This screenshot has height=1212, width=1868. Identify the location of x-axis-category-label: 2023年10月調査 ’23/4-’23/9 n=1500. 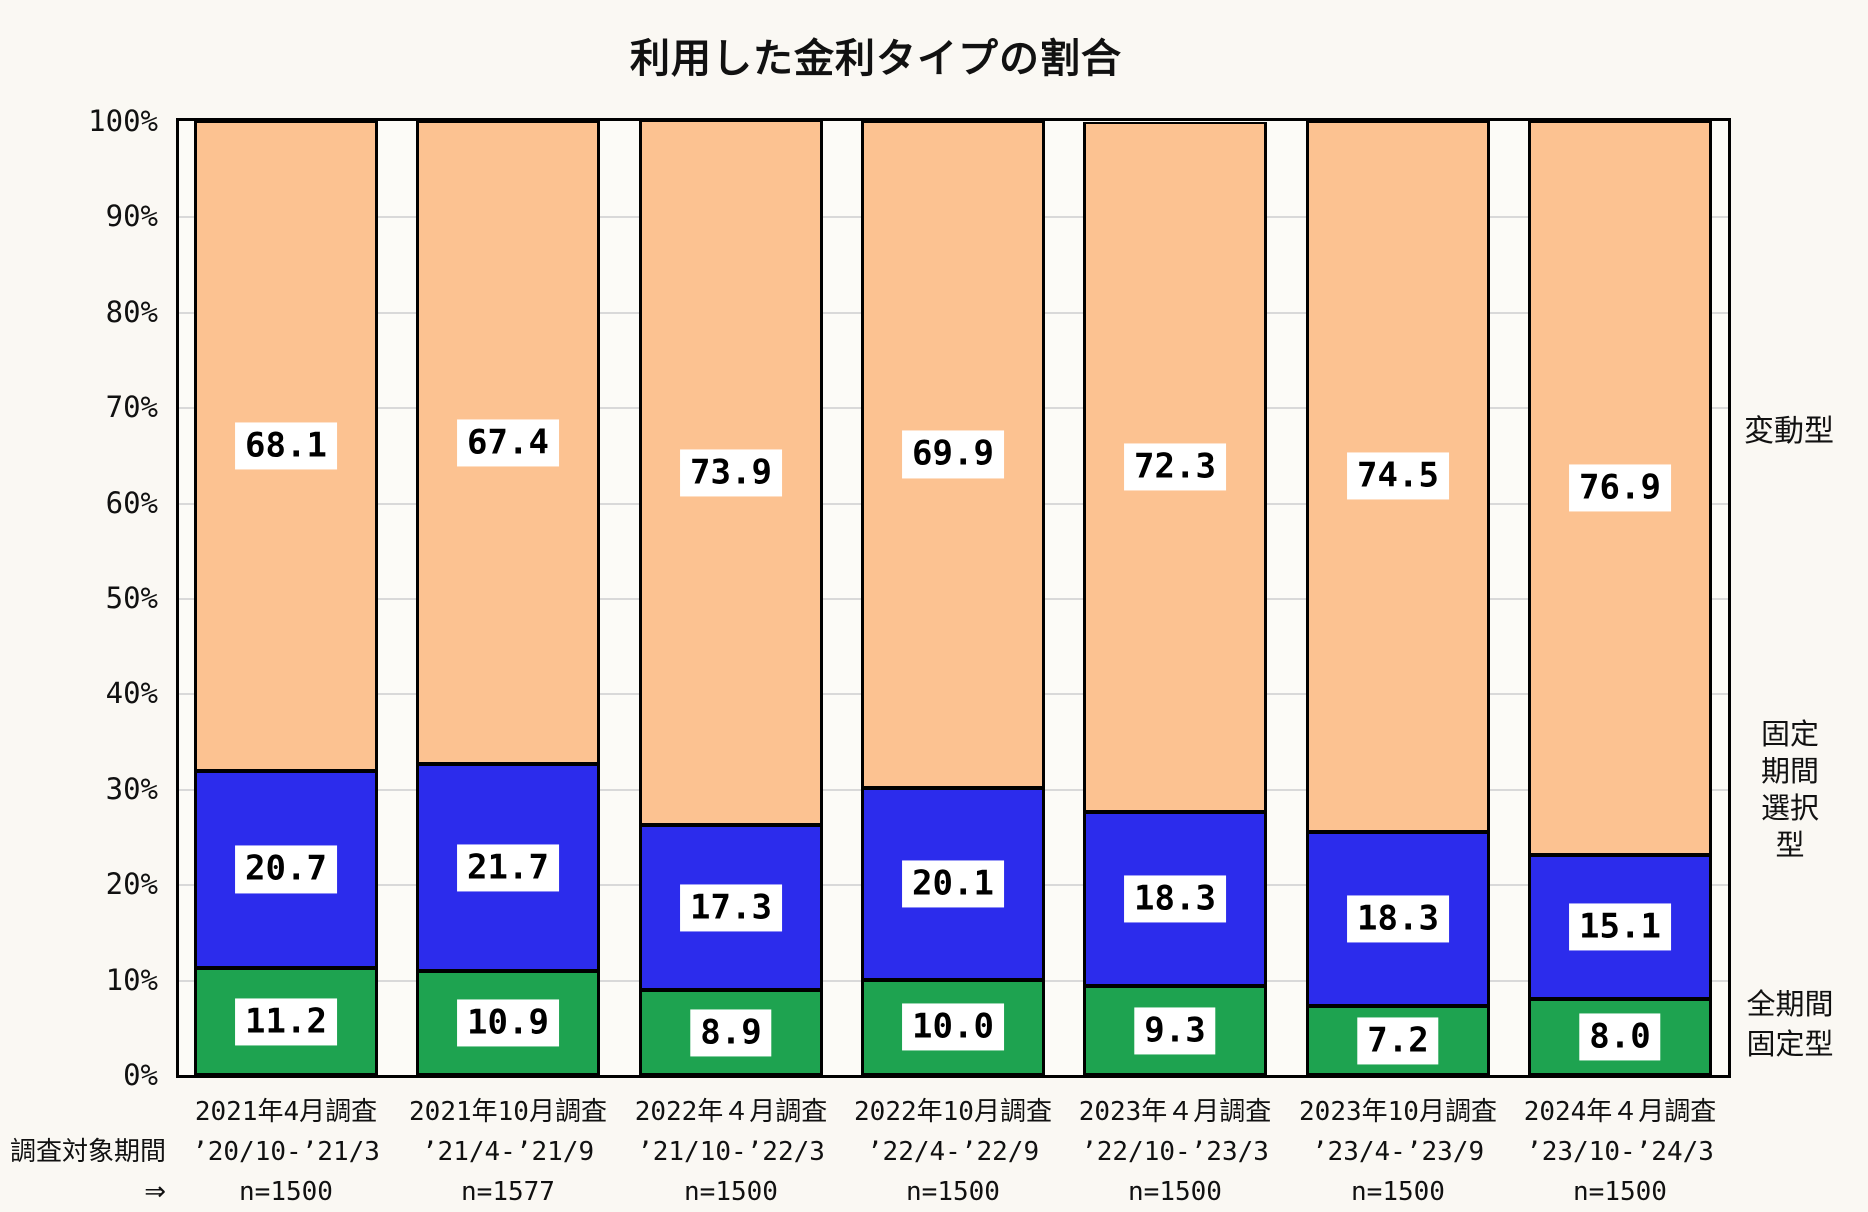
(1398, 1152).